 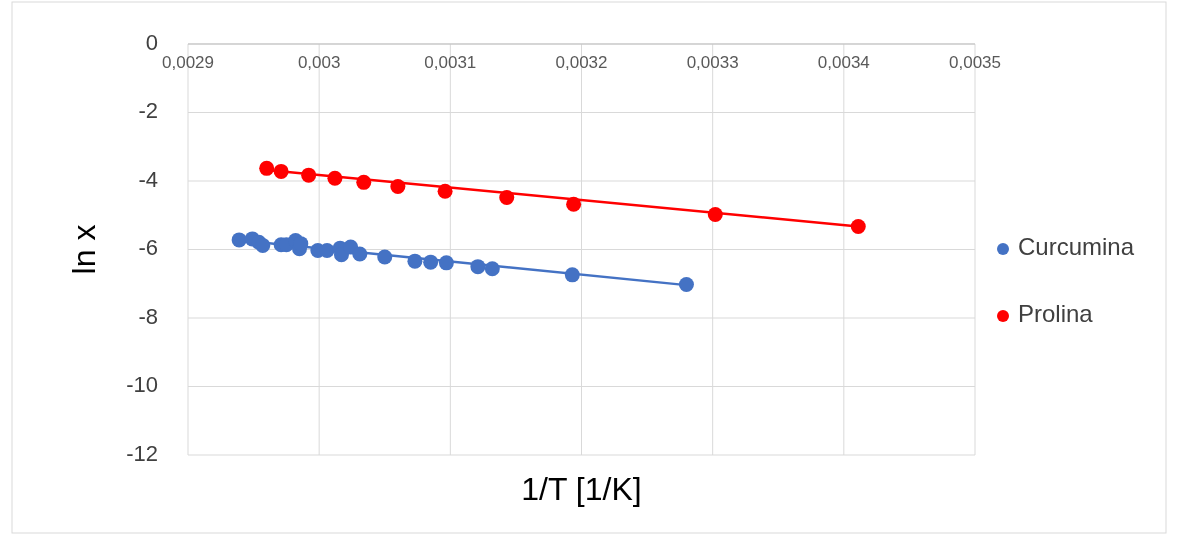 What do you see at coordinates (1056, 314) in the screenshot?
I see `legend-label: Prolina` at bounding box center [1056, 314].